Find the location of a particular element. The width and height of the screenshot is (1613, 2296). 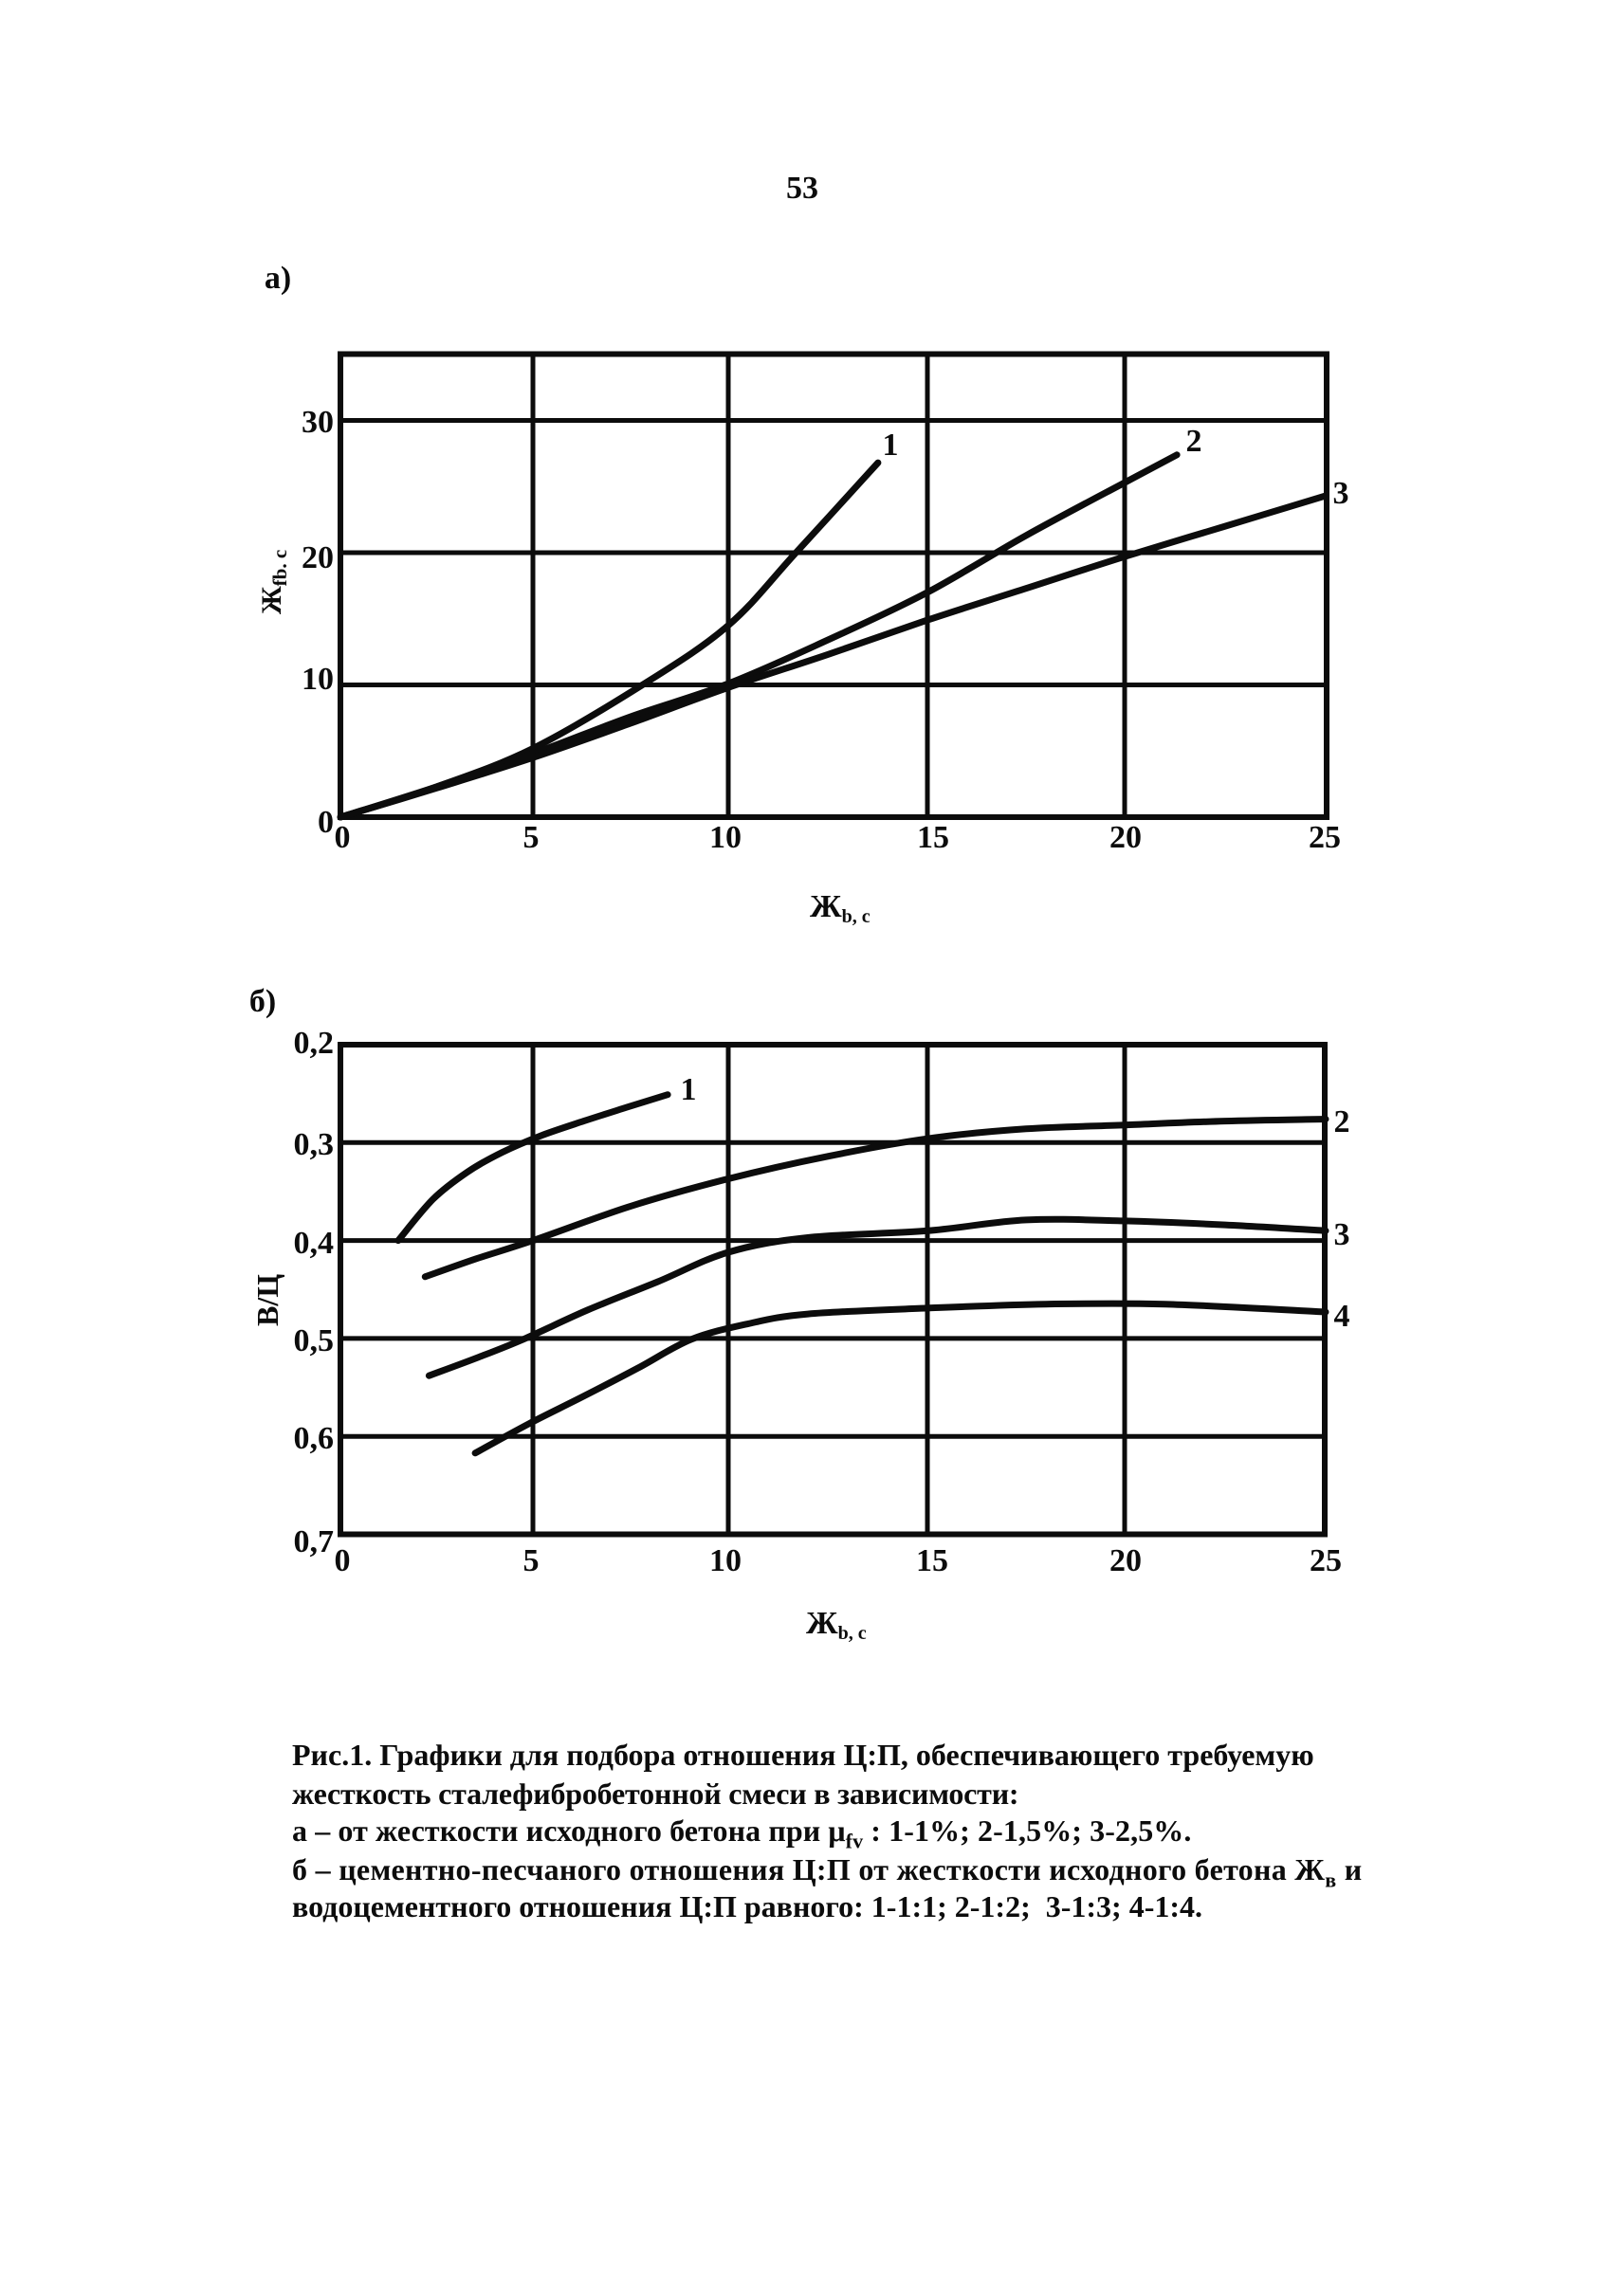

svg-text: 4 is located at coordinates (1342, 1316).